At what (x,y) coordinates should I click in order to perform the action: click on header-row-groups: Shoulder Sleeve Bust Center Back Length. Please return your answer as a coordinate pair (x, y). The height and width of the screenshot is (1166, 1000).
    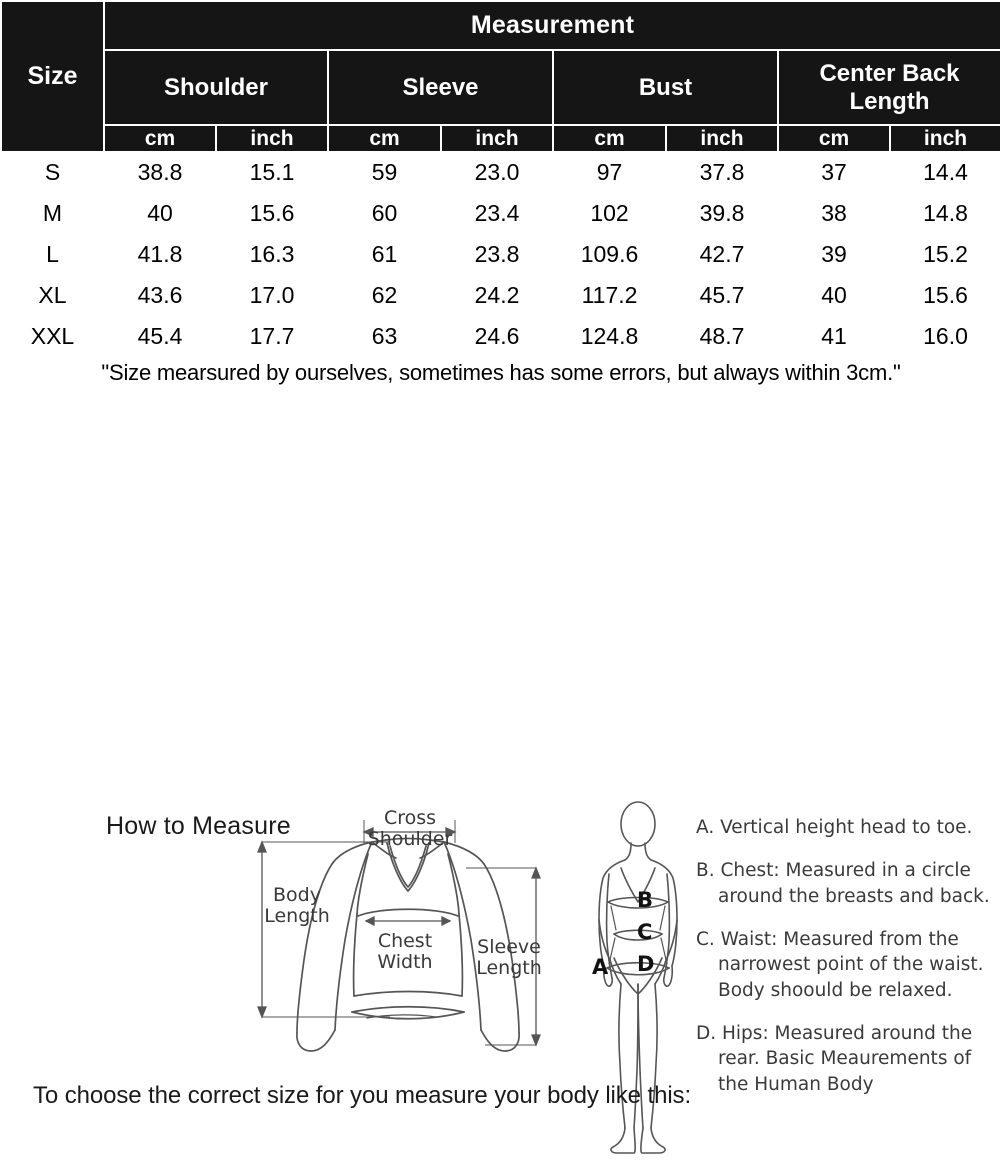
    Looking at the image, I should click on (500, 87).